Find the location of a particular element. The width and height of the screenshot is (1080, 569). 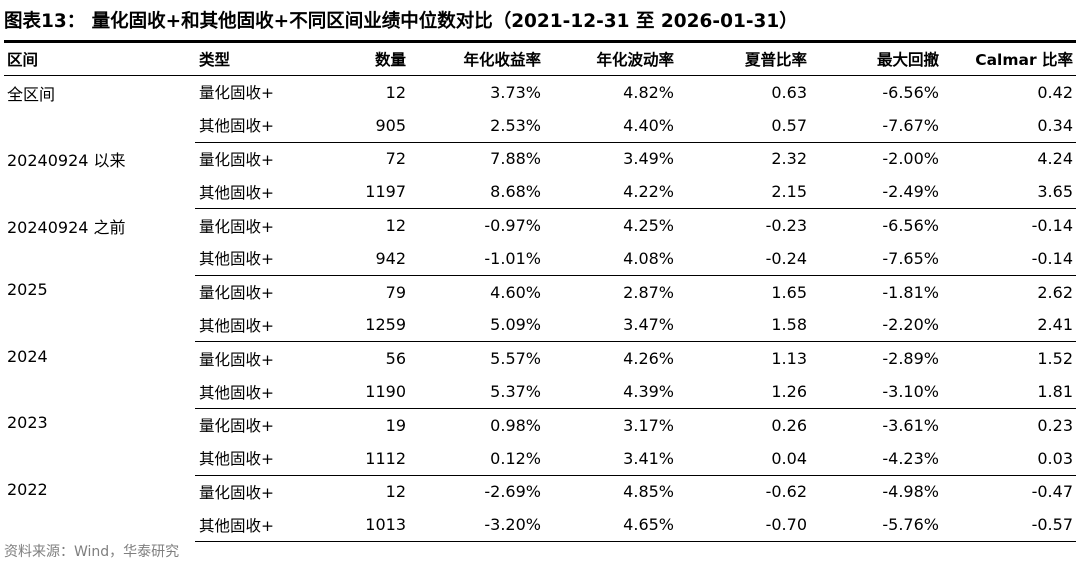

sharpe-ratio-cell: 1.58 is located at coordinates (744, 325).